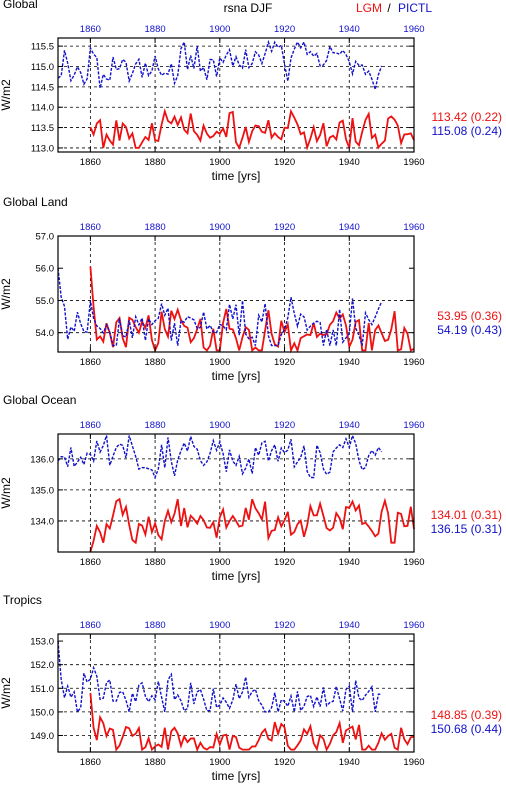 The width and height of the screenshot is (506, 797). What do you see at coordinates (42, 642) in the screenshot?
I see `y-tick-label: 153.0` at bounding box center [42, 642].